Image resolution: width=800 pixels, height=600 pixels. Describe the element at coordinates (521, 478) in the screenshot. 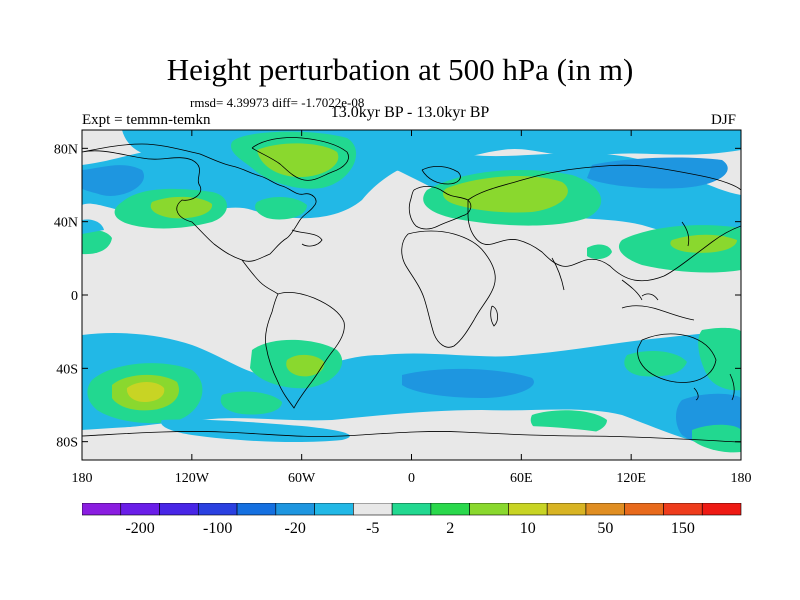

I see `lon-tick-label: 60E` at that location.